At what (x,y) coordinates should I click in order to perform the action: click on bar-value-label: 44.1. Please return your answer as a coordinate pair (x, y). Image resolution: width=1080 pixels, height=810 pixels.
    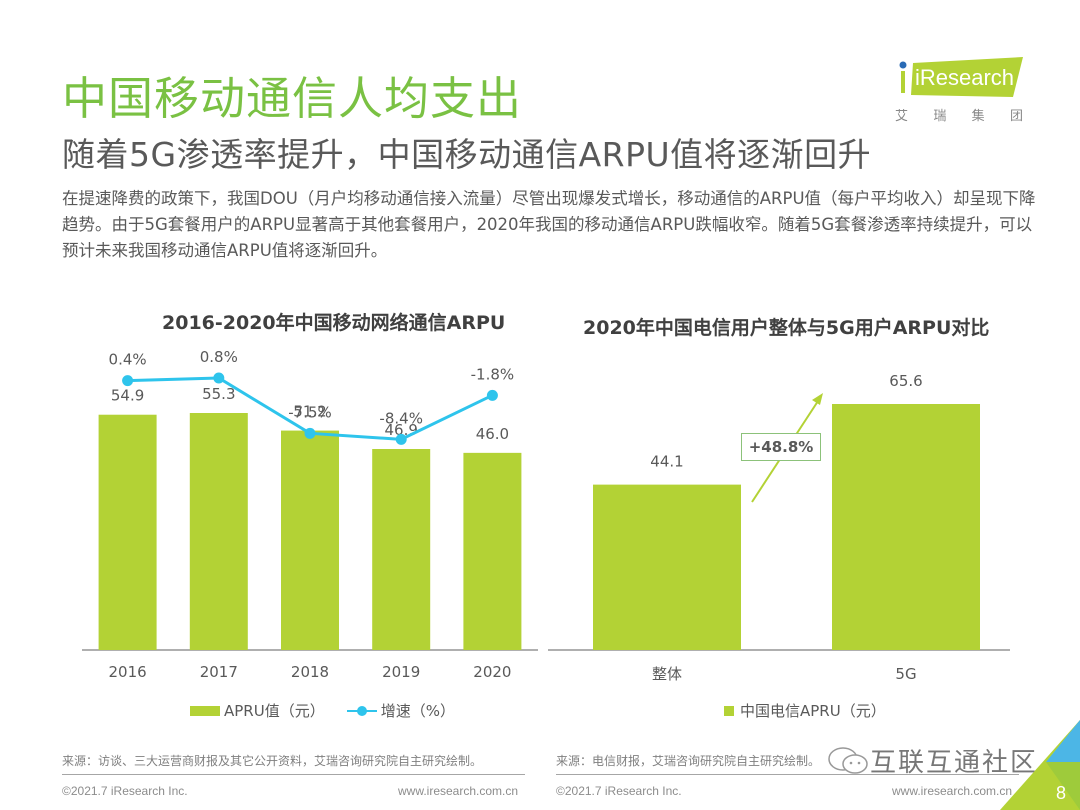
    Looking at the image, I should click on (666, 462).